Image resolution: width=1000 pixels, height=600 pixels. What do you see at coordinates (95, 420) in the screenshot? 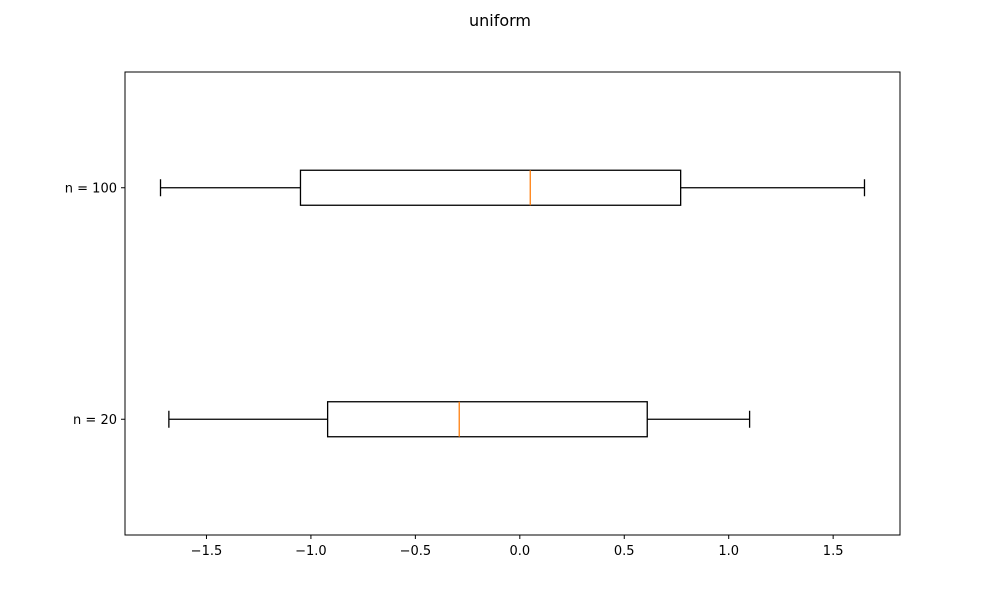
I see `y-tick-label: n = 20` at bounding box center [95, 420].